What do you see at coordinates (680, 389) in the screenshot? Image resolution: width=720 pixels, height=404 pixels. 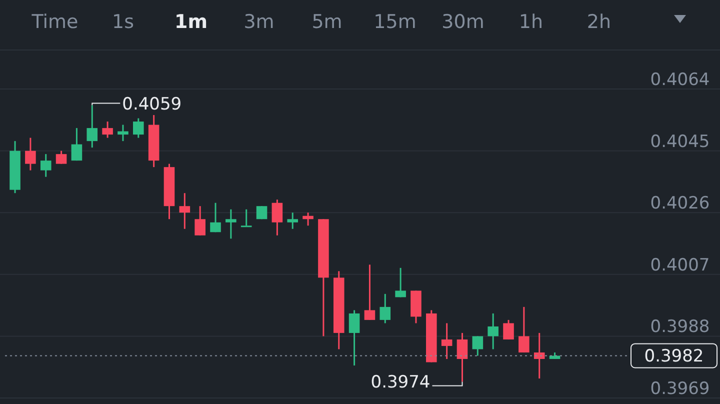 I see `y-tick-label: 0.3969` at bounding box center [680, 389].